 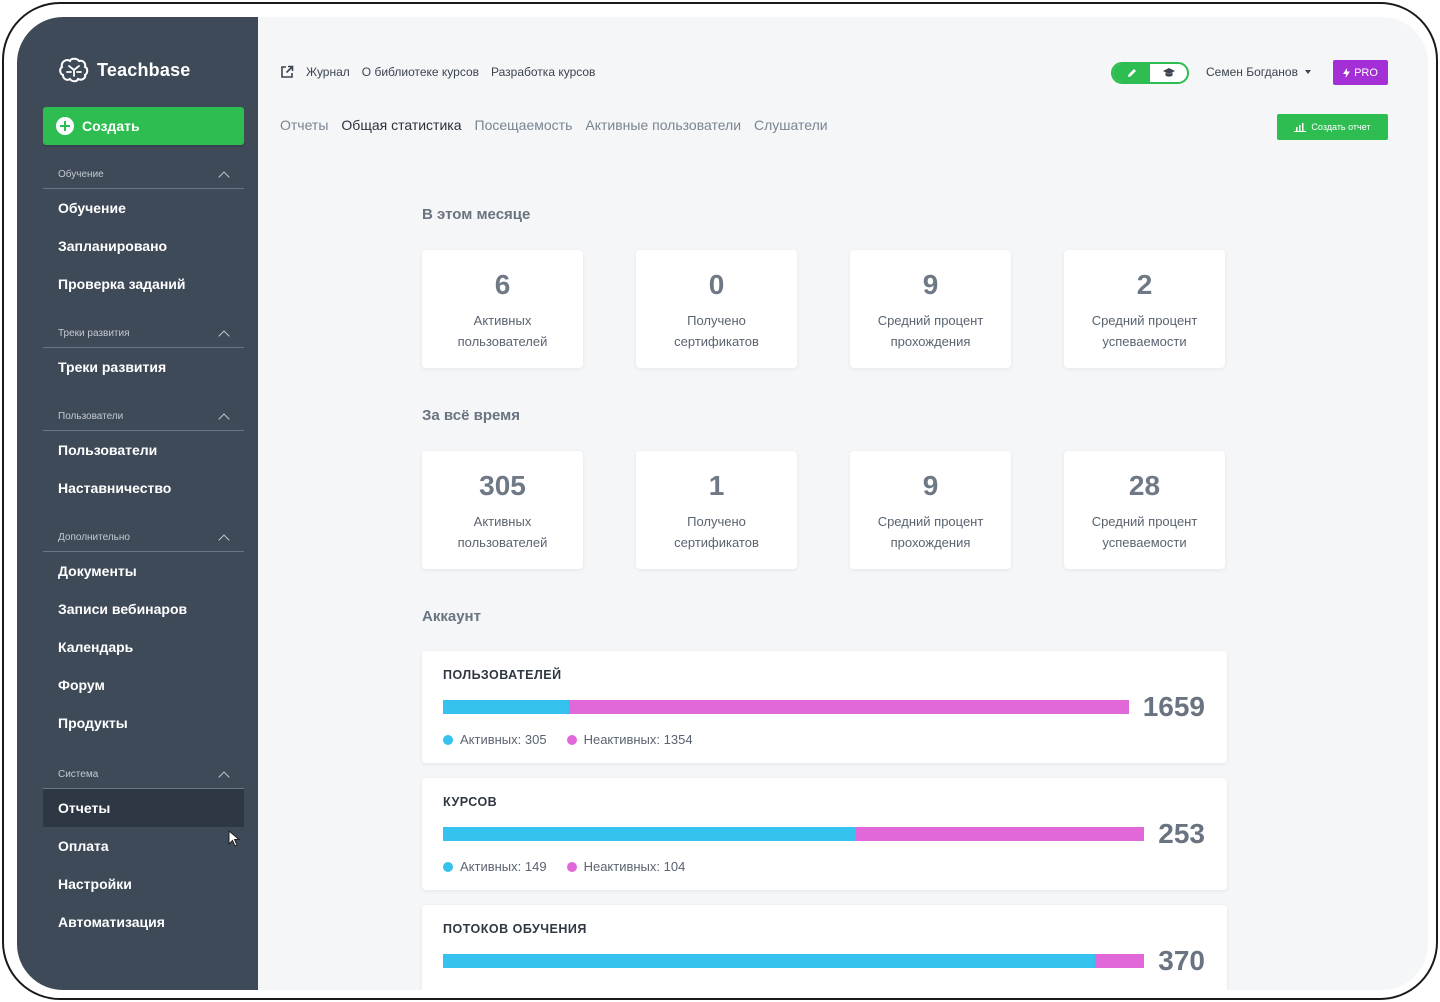 What do you see at coordinates (113, 246) in the screenshot?
I see `sidebar-item-scheduled: Запланировано` at bounding box center [113, 246].